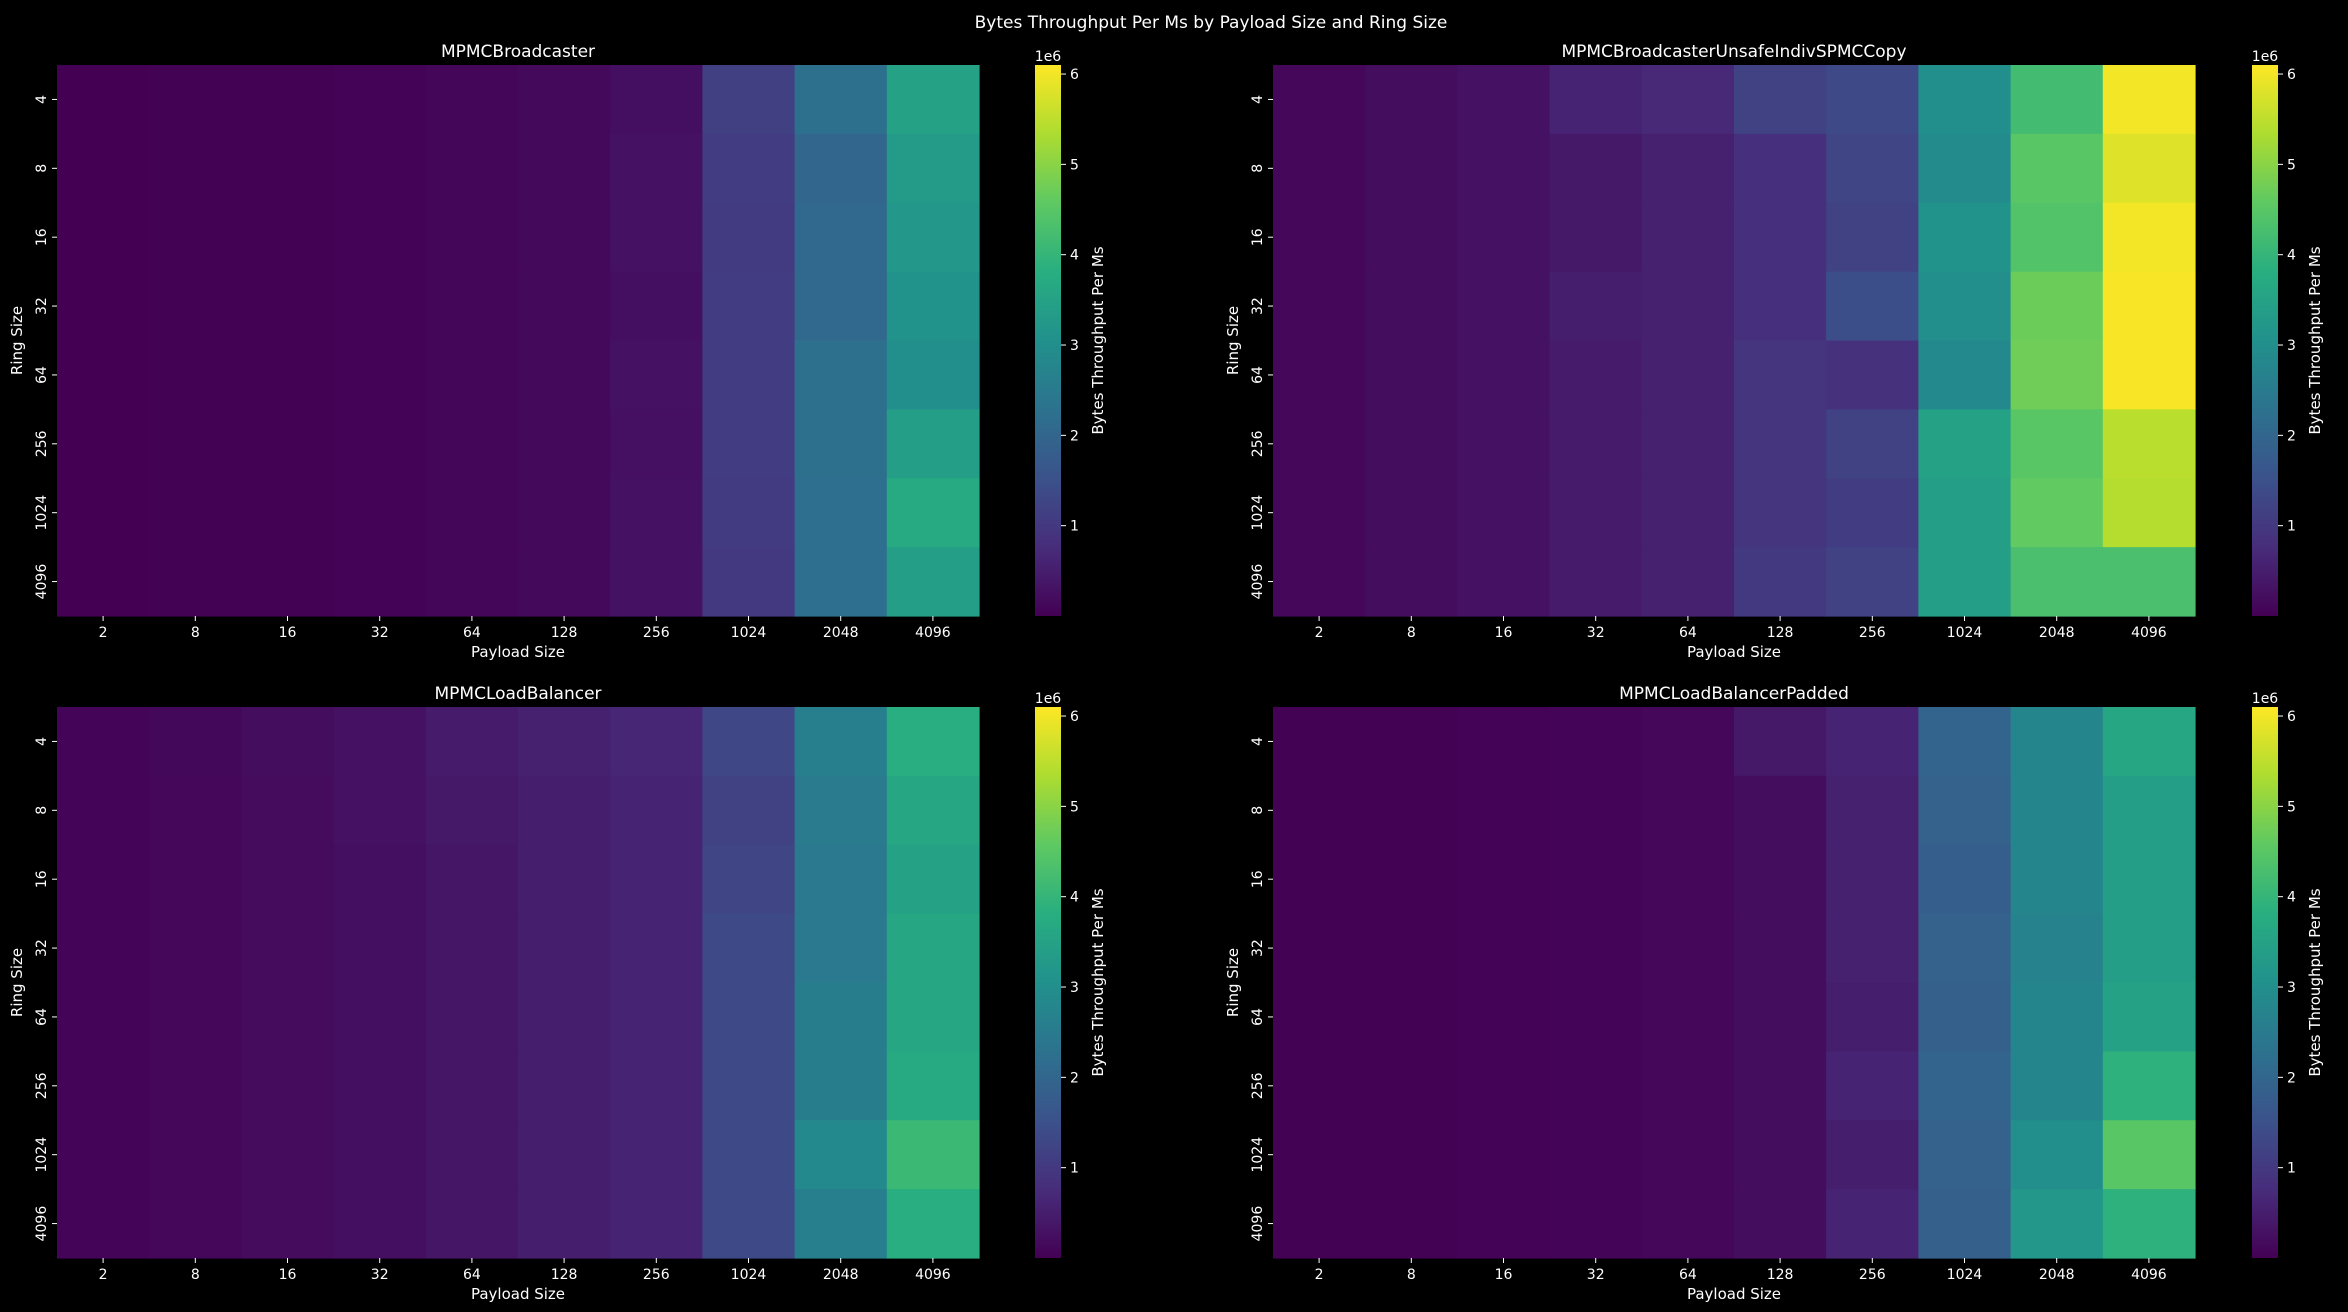 The width and height of the screenshot is (2348, 1312). What do you see at coordinates (1872, 582) in the screenshot?
I see `heatmap-cell: 4096 / 256: 1.2e6` at bounding box center [1872, 582].